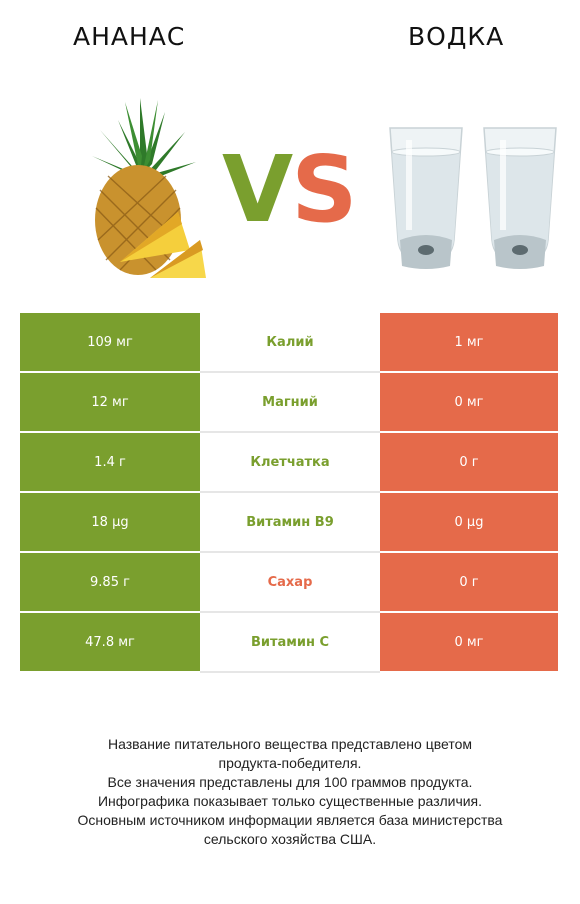  What do you see at coordinates (149, 188) in the screenshot?
I see `pineapple-illustration` at bounding box center [149, 188].